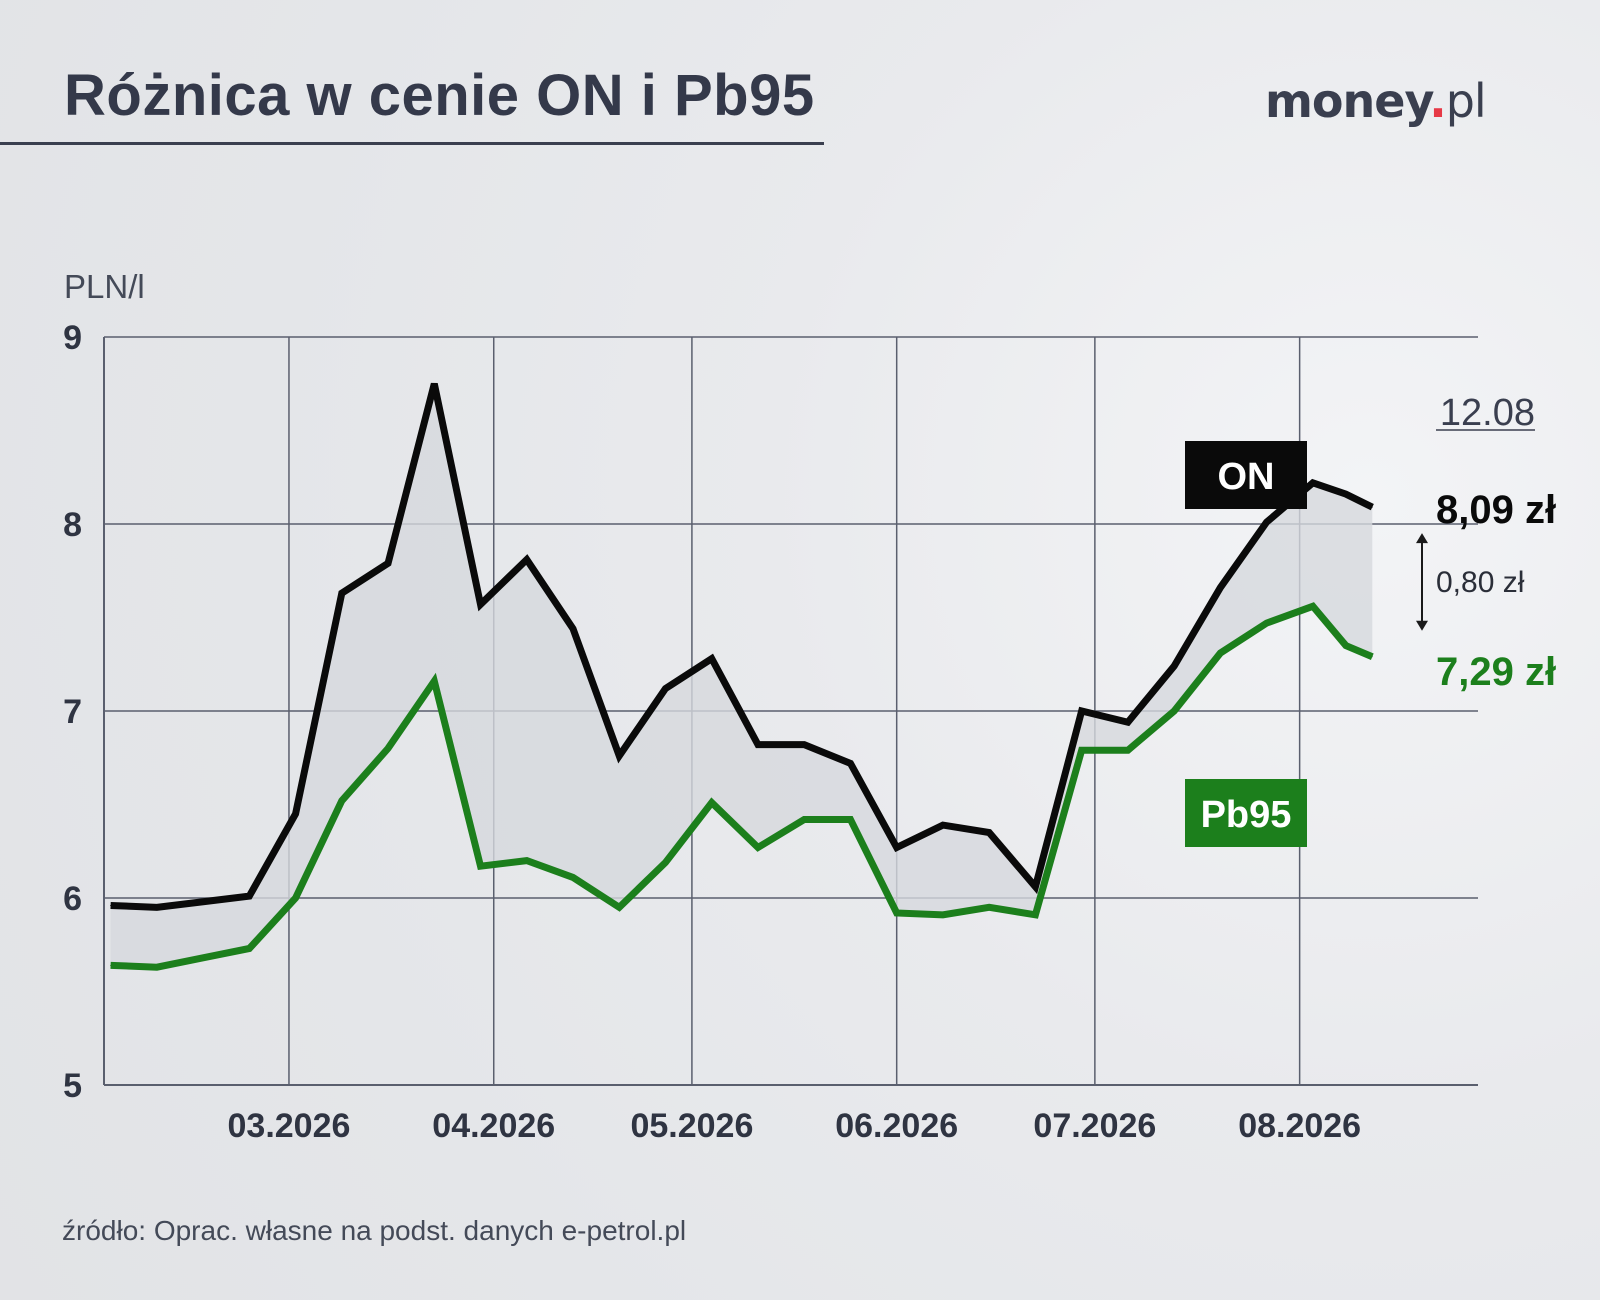 The height and width of the screenshot is (1300, 1600). Describe the element at coordinates (1422, 538) in the screenshot. I see `difference-arrow-head-top` at that location.